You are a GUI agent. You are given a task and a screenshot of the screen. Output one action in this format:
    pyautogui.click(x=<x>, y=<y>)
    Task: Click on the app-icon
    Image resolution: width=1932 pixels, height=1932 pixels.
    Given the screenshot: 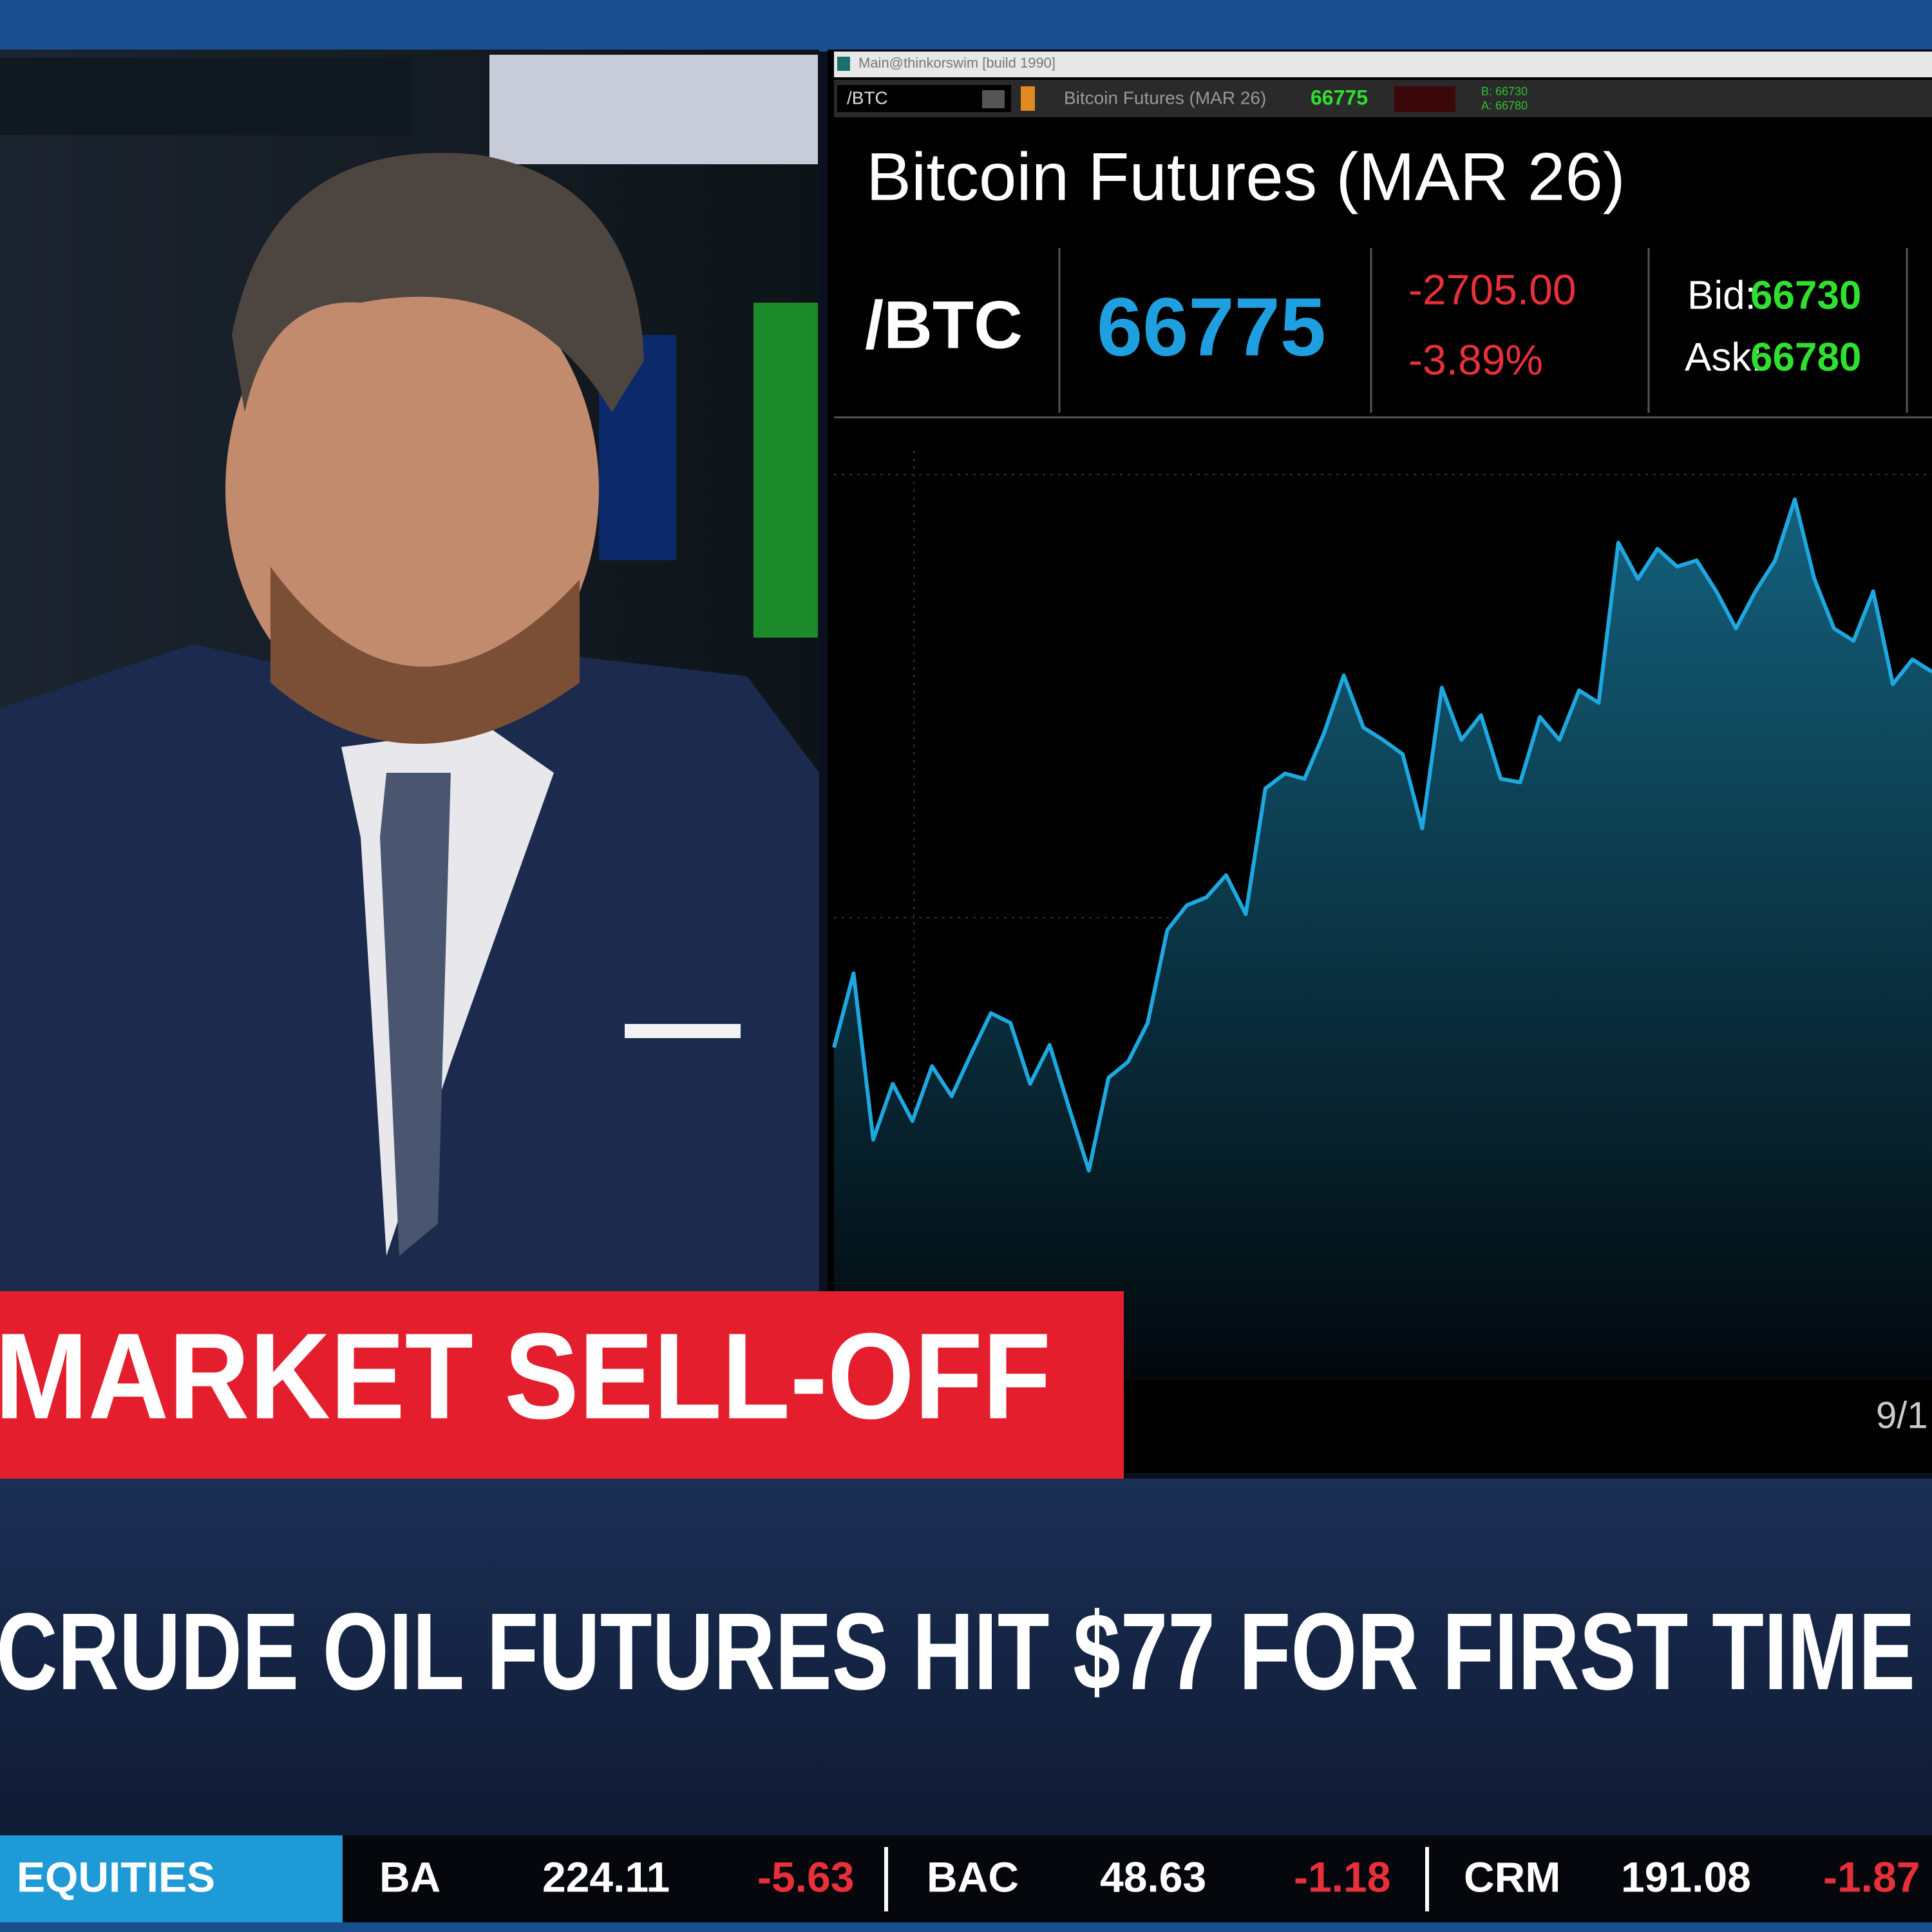 What is the action you would take?
    pyautogui.click(x=844, y=64)
    